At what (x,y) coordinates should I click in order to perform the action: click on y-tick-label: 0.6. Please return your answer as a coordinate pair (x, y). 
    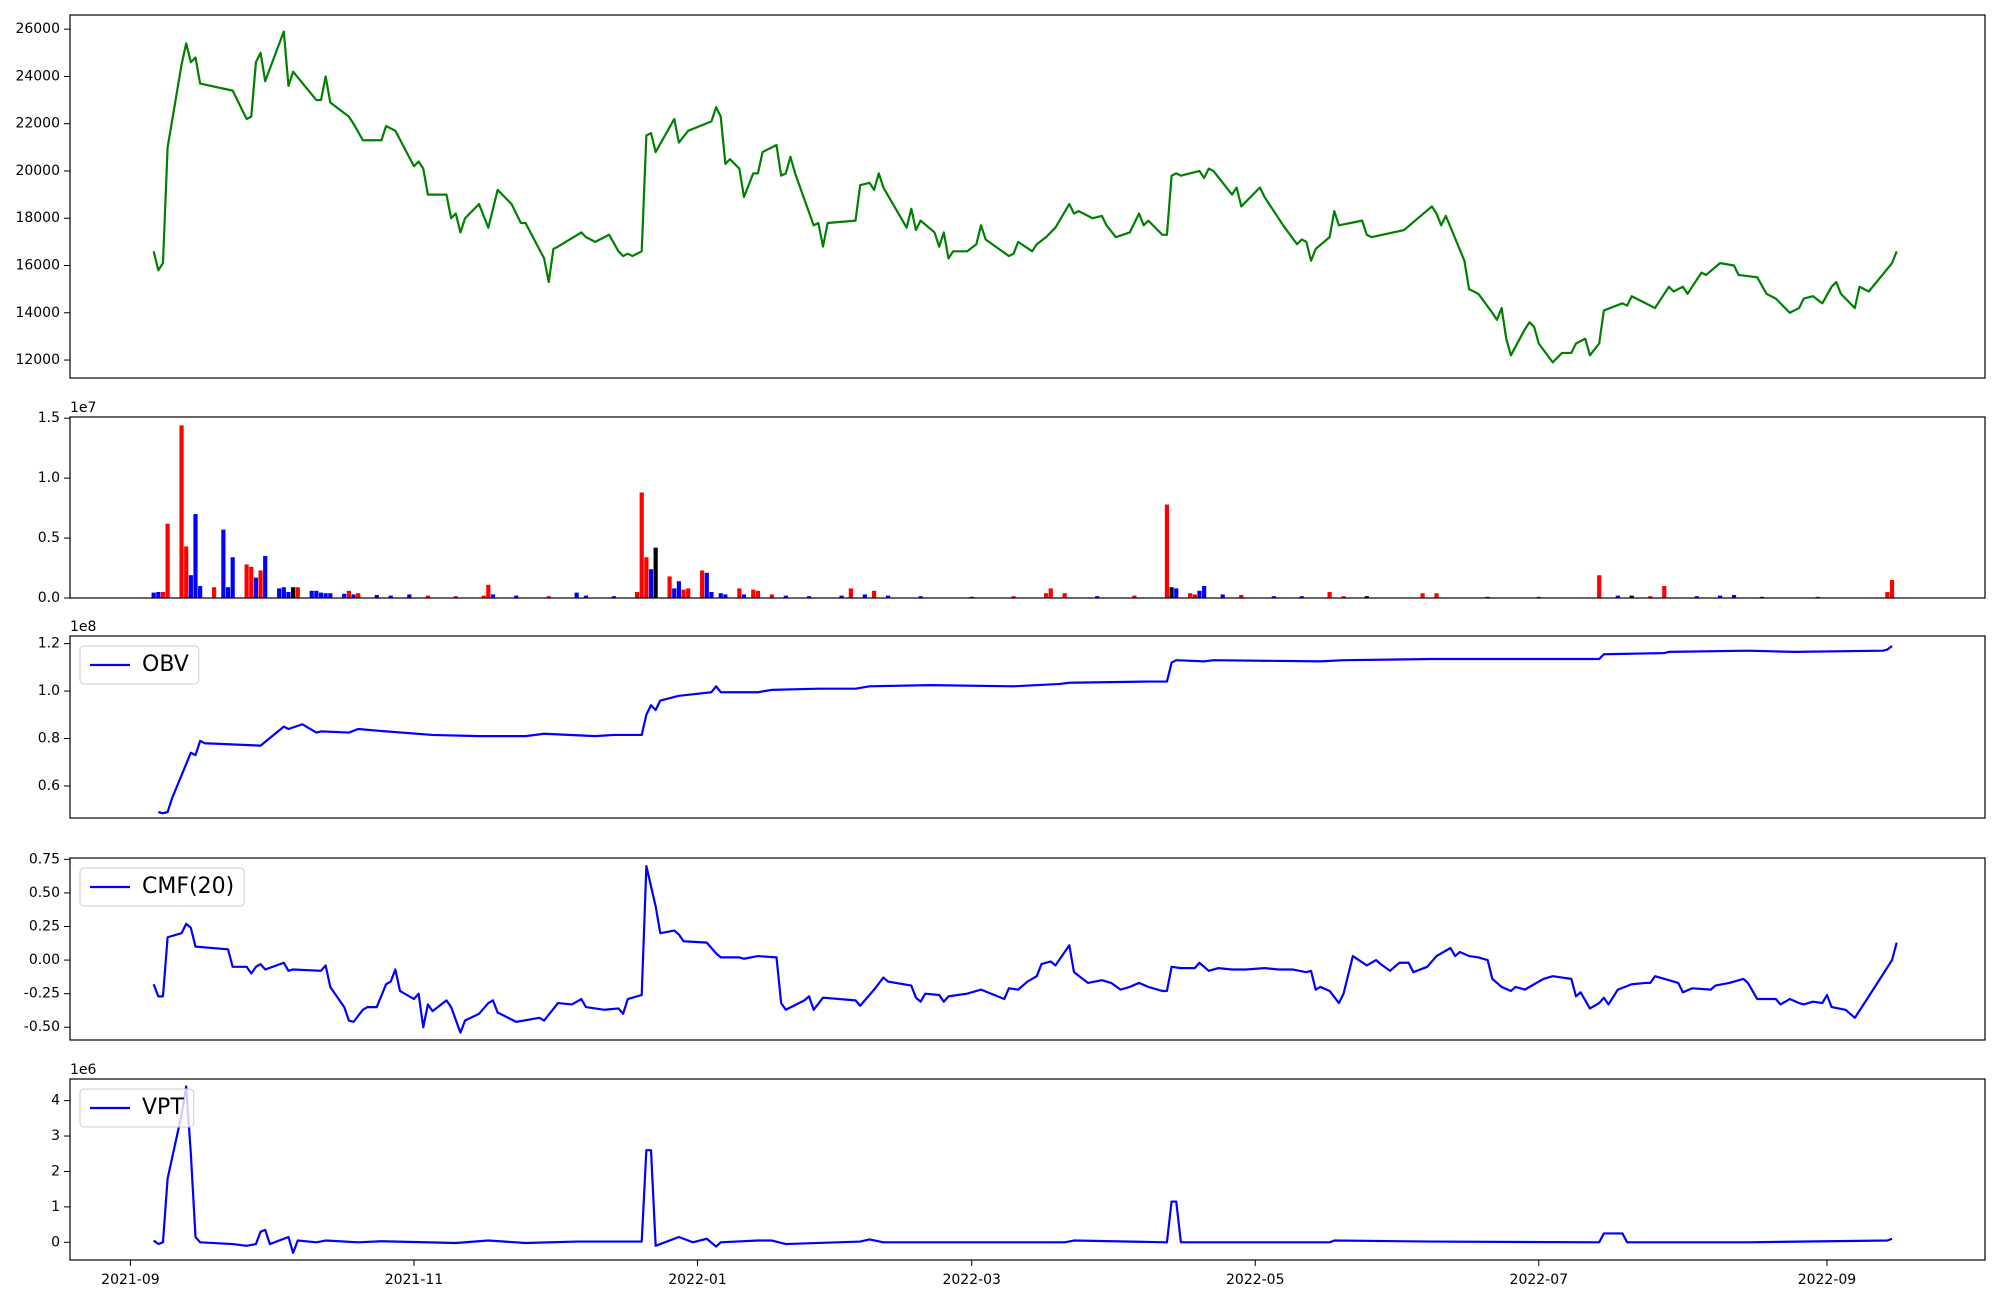
    Looking at the image, I should click on (49, 786).